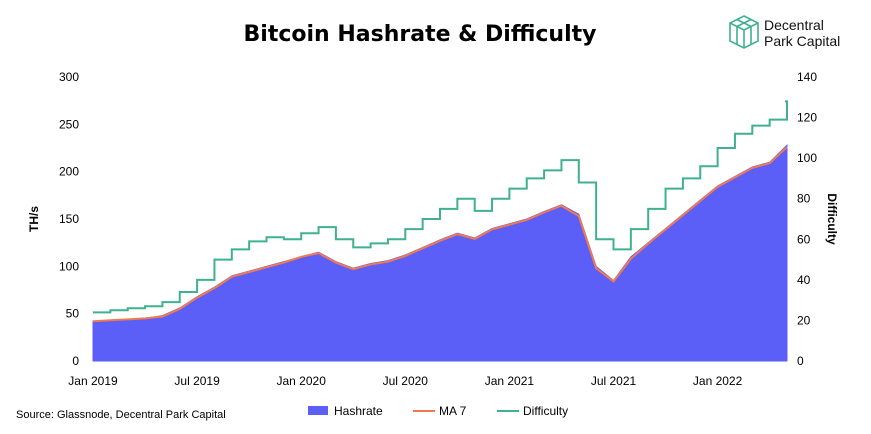  I want to click on y-left-tick-label: 50, so click(73, 314).